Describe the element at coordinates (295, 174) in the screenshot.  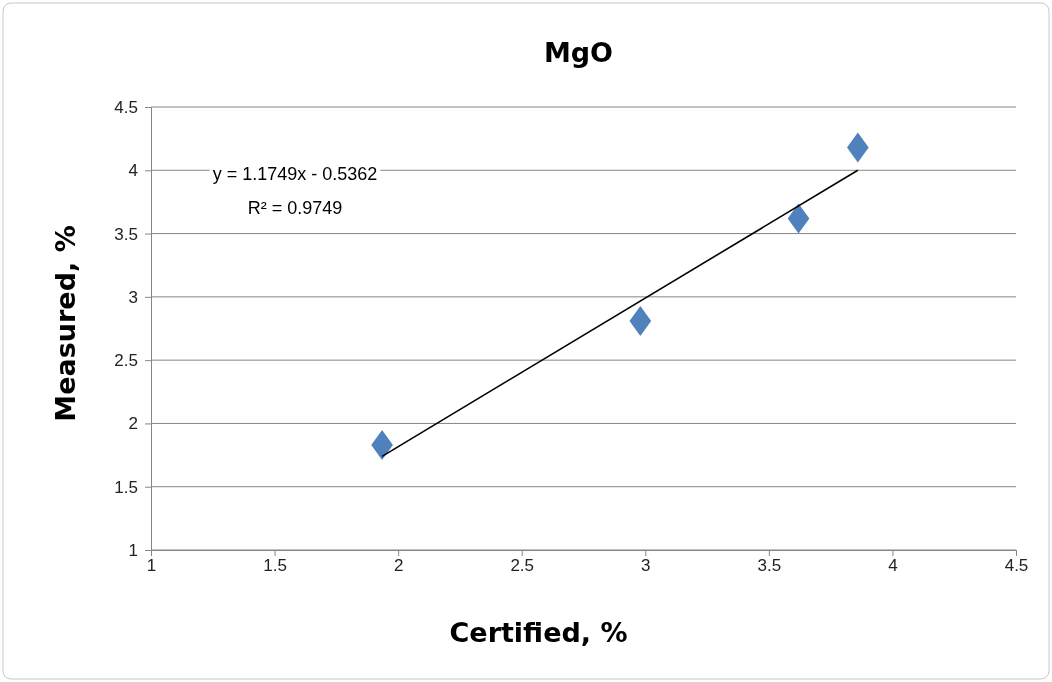
I see `annotation: y = 1.1749x - 0.5362` at that location.